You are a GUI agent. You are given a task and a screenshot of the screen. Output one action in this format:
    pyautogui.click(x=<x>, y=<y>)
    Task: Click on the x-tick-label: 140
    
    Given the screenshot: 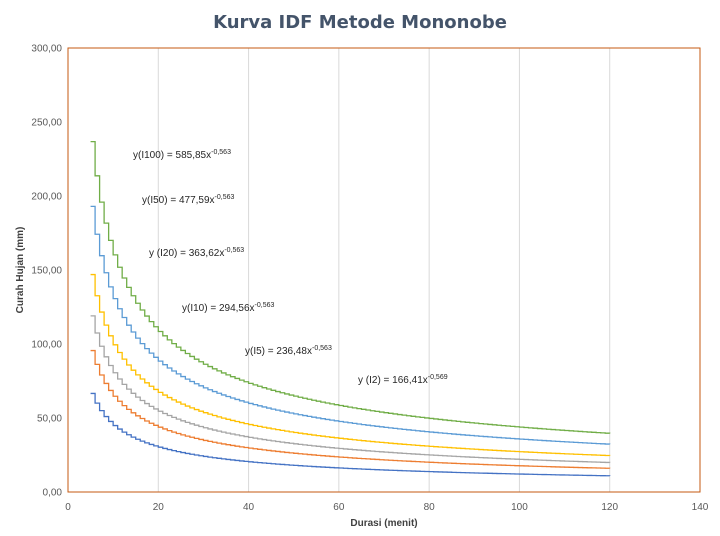 What is the action you would take?
    pyautogui.click(x=700, y=507)
    